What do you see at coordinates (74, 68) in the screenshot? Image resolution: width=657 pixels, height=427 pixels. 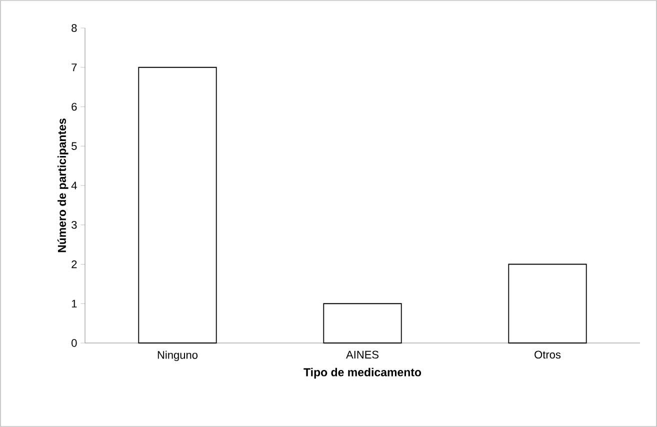 I see `y-tick-label: 7` at bounding box center [74, 68].